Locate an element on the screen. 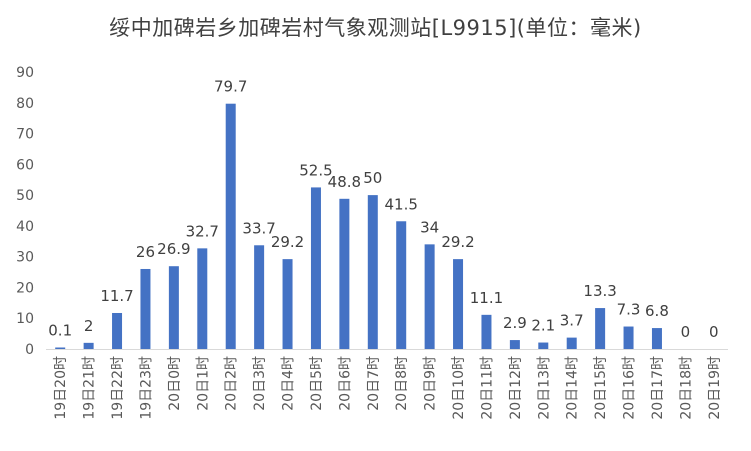 This screenshot has width=751, height=451. x-tick-label: 20日8时 is located at coordinates (402, 383).